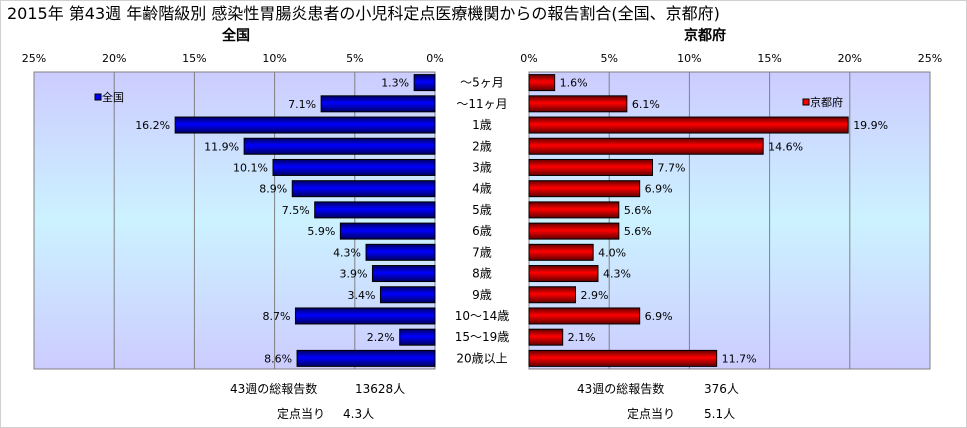 The height and width of the screenshot is (428, 967). Describe the element at coordinates (482, 83) in the screenshot. I see `category-label: ～5ヶ月` at that location.